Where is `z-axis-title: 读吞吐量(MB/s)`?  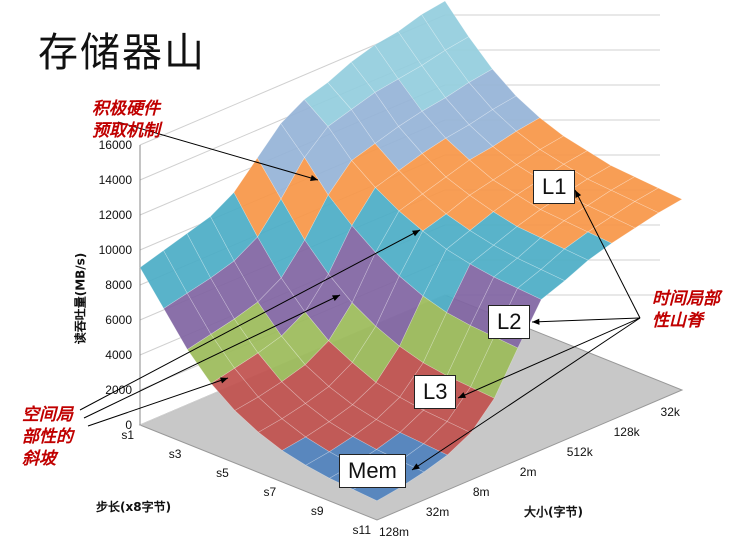
z-axis-title: 读吞吐量(MB/s) is located at coordinates (80, 298).